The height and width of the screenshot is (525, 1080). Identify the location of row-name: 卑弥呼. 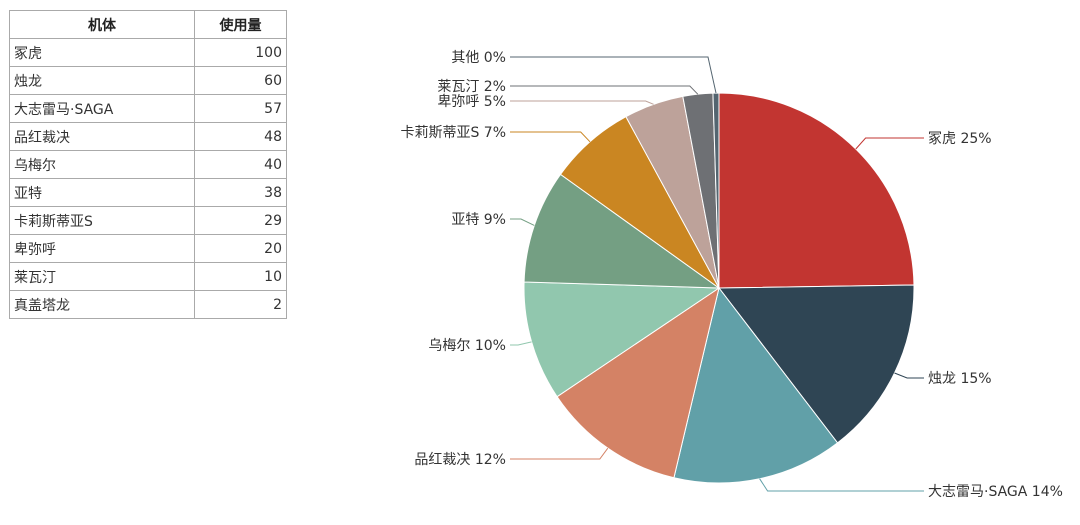
(102, 248).